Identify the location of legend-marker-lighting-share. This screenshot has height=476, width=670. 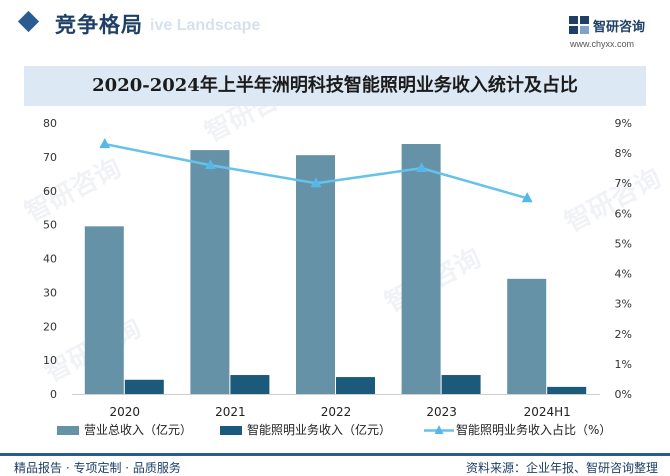
(439, 429).